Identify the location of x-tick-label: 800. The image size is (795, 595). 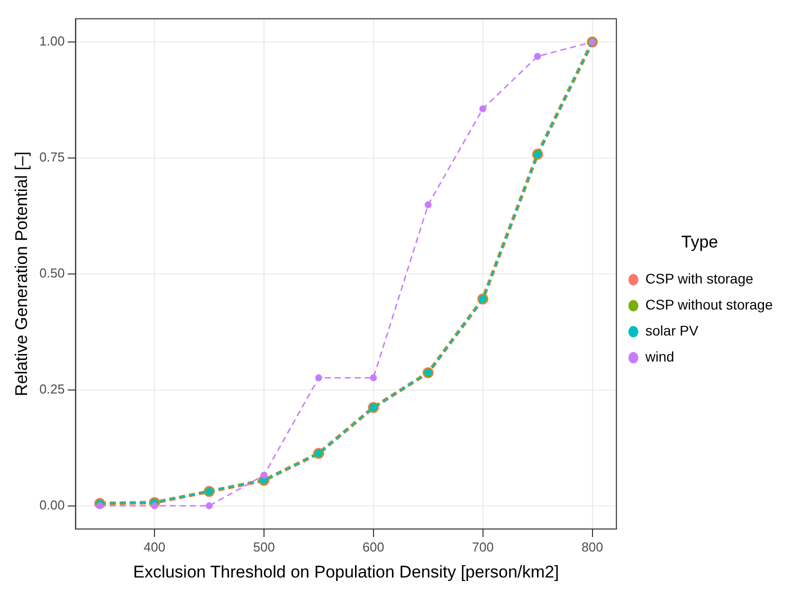
(592, 546).